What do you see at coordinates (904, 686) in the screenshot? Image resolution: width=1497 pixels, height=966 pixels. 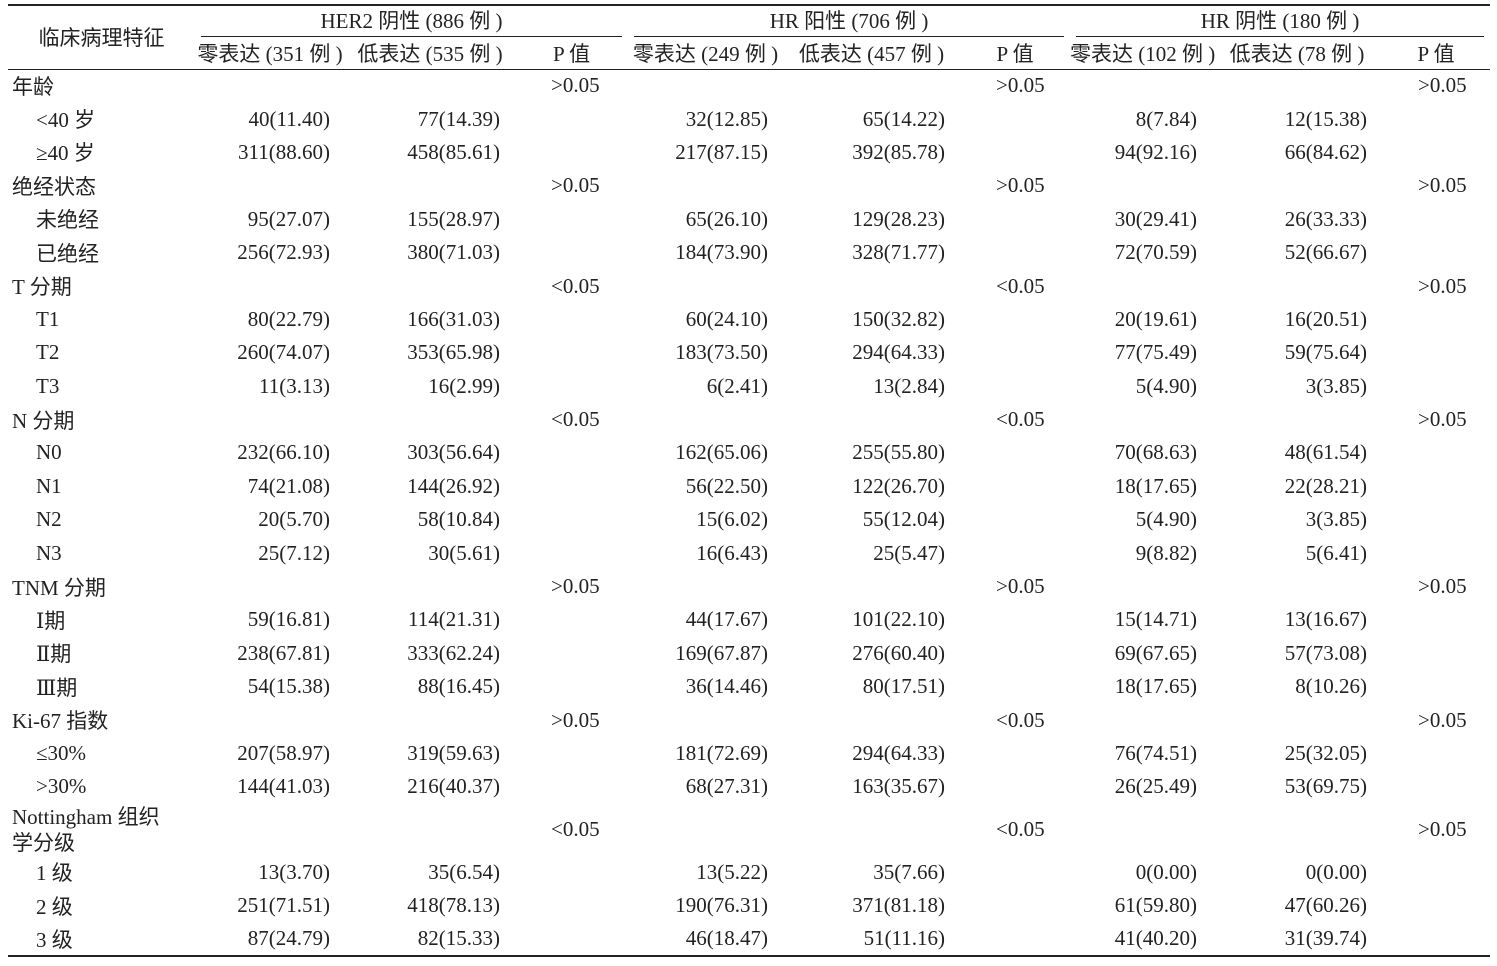 I see `value-cell: 80(17.51)` at bounding box center [904, 686].